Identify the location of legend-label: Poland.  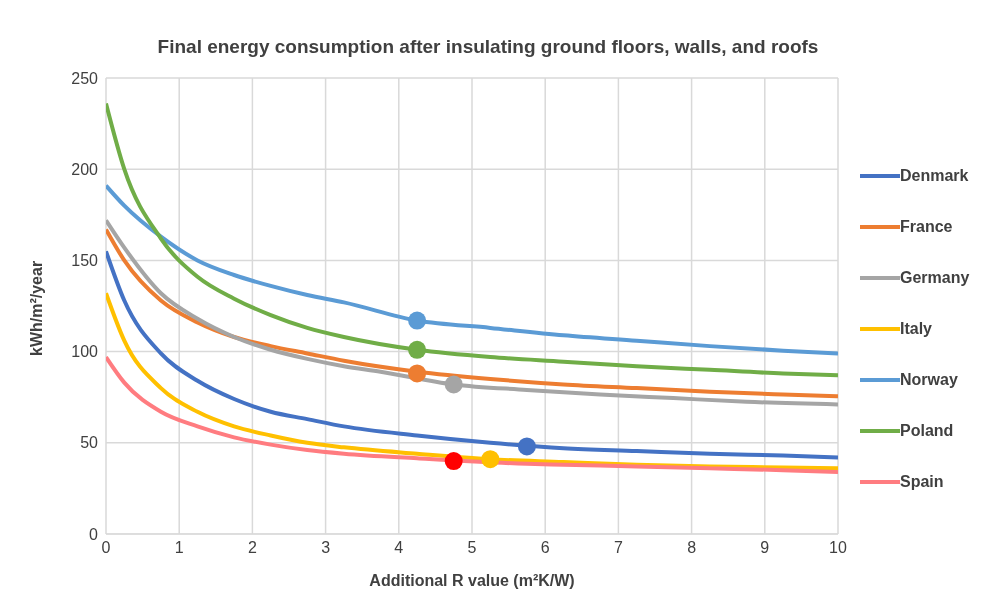
(927, 430).